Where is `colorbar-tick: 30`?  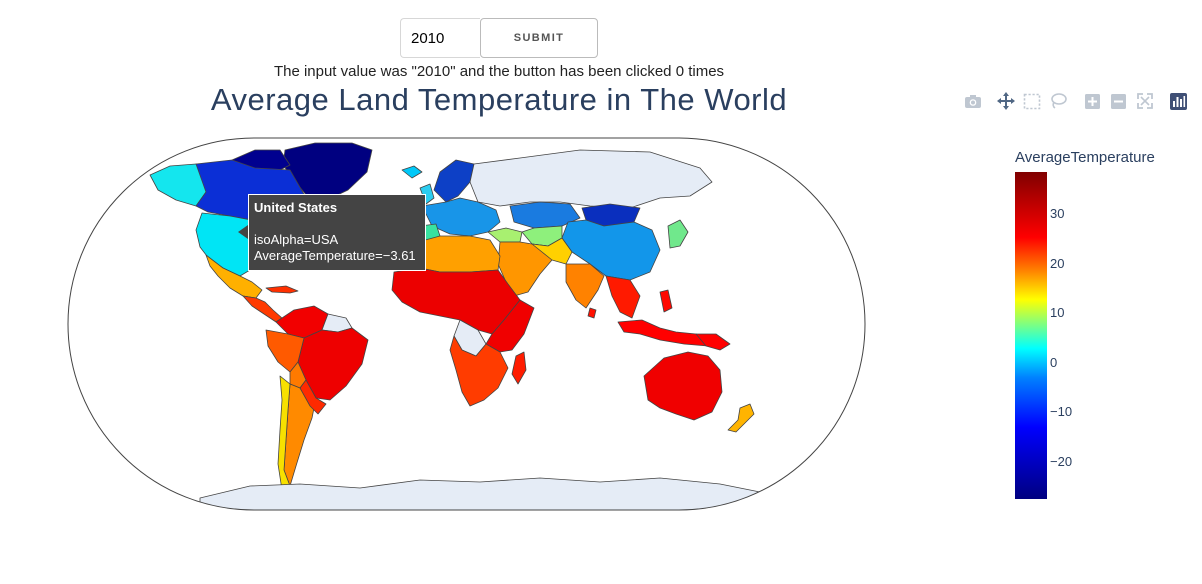
colorbar-tick: 30 is located at coordinates (1057, 213).